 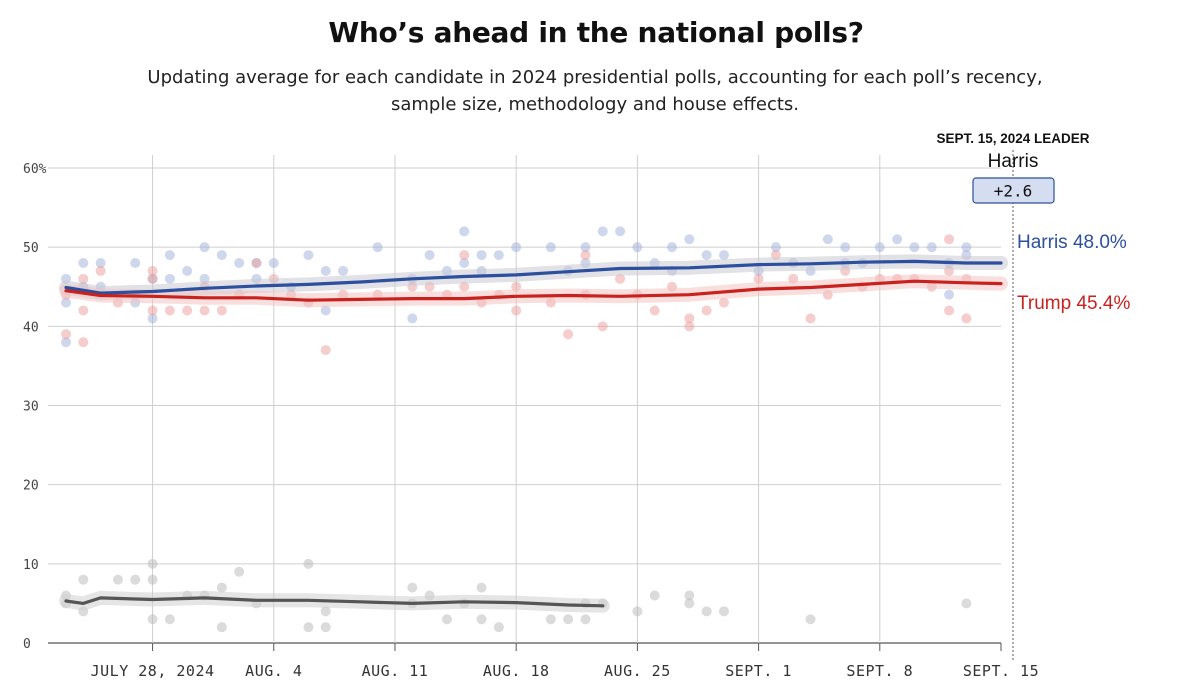 What do you see at coordinates (31, 248) in the screenshot?
I see `y-tick-label: 50` at bounding box center [31, 248].